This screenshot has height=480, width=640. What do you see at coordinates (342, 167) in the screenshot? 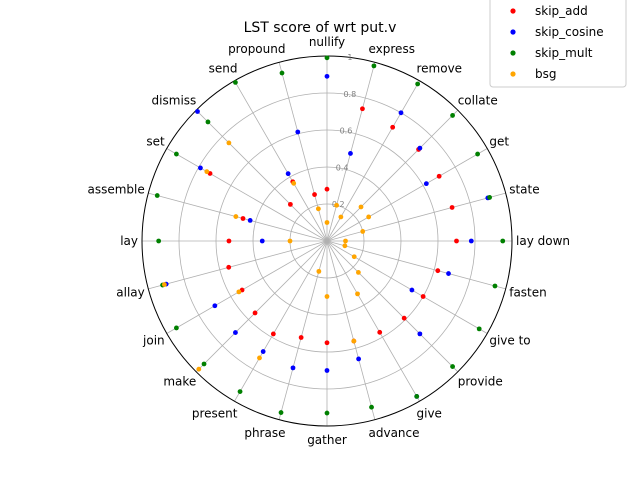
I see `radial-tick-label: 0.4` at bounding box center [342, 167].